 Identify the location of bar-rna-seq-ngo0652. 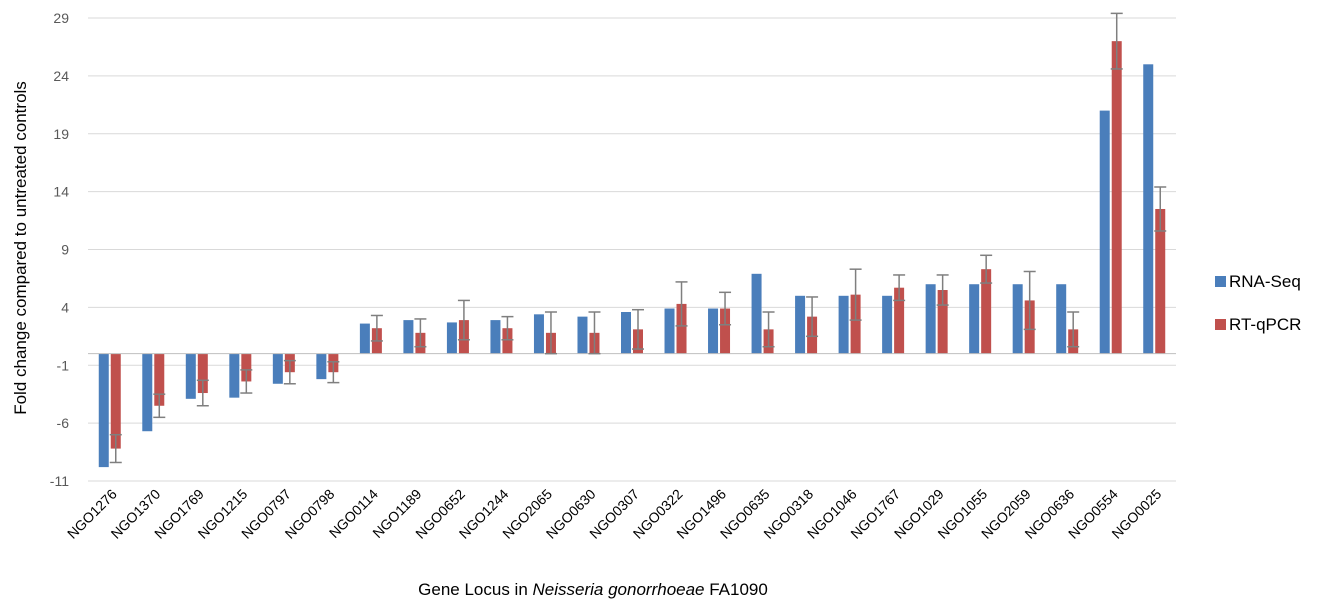
(451, 338).